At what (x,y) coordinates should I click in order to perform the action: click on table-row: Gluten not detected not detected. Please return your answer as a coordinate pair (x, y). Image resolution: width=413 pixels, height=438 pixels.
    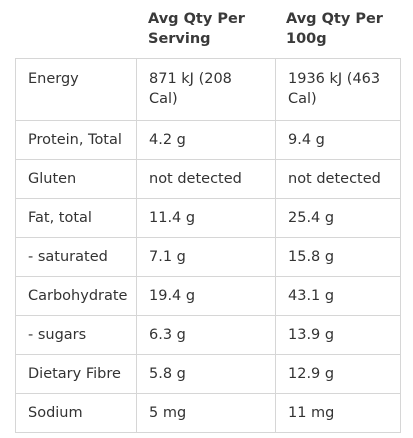
    Looking at the image, I should click on (208, 178).